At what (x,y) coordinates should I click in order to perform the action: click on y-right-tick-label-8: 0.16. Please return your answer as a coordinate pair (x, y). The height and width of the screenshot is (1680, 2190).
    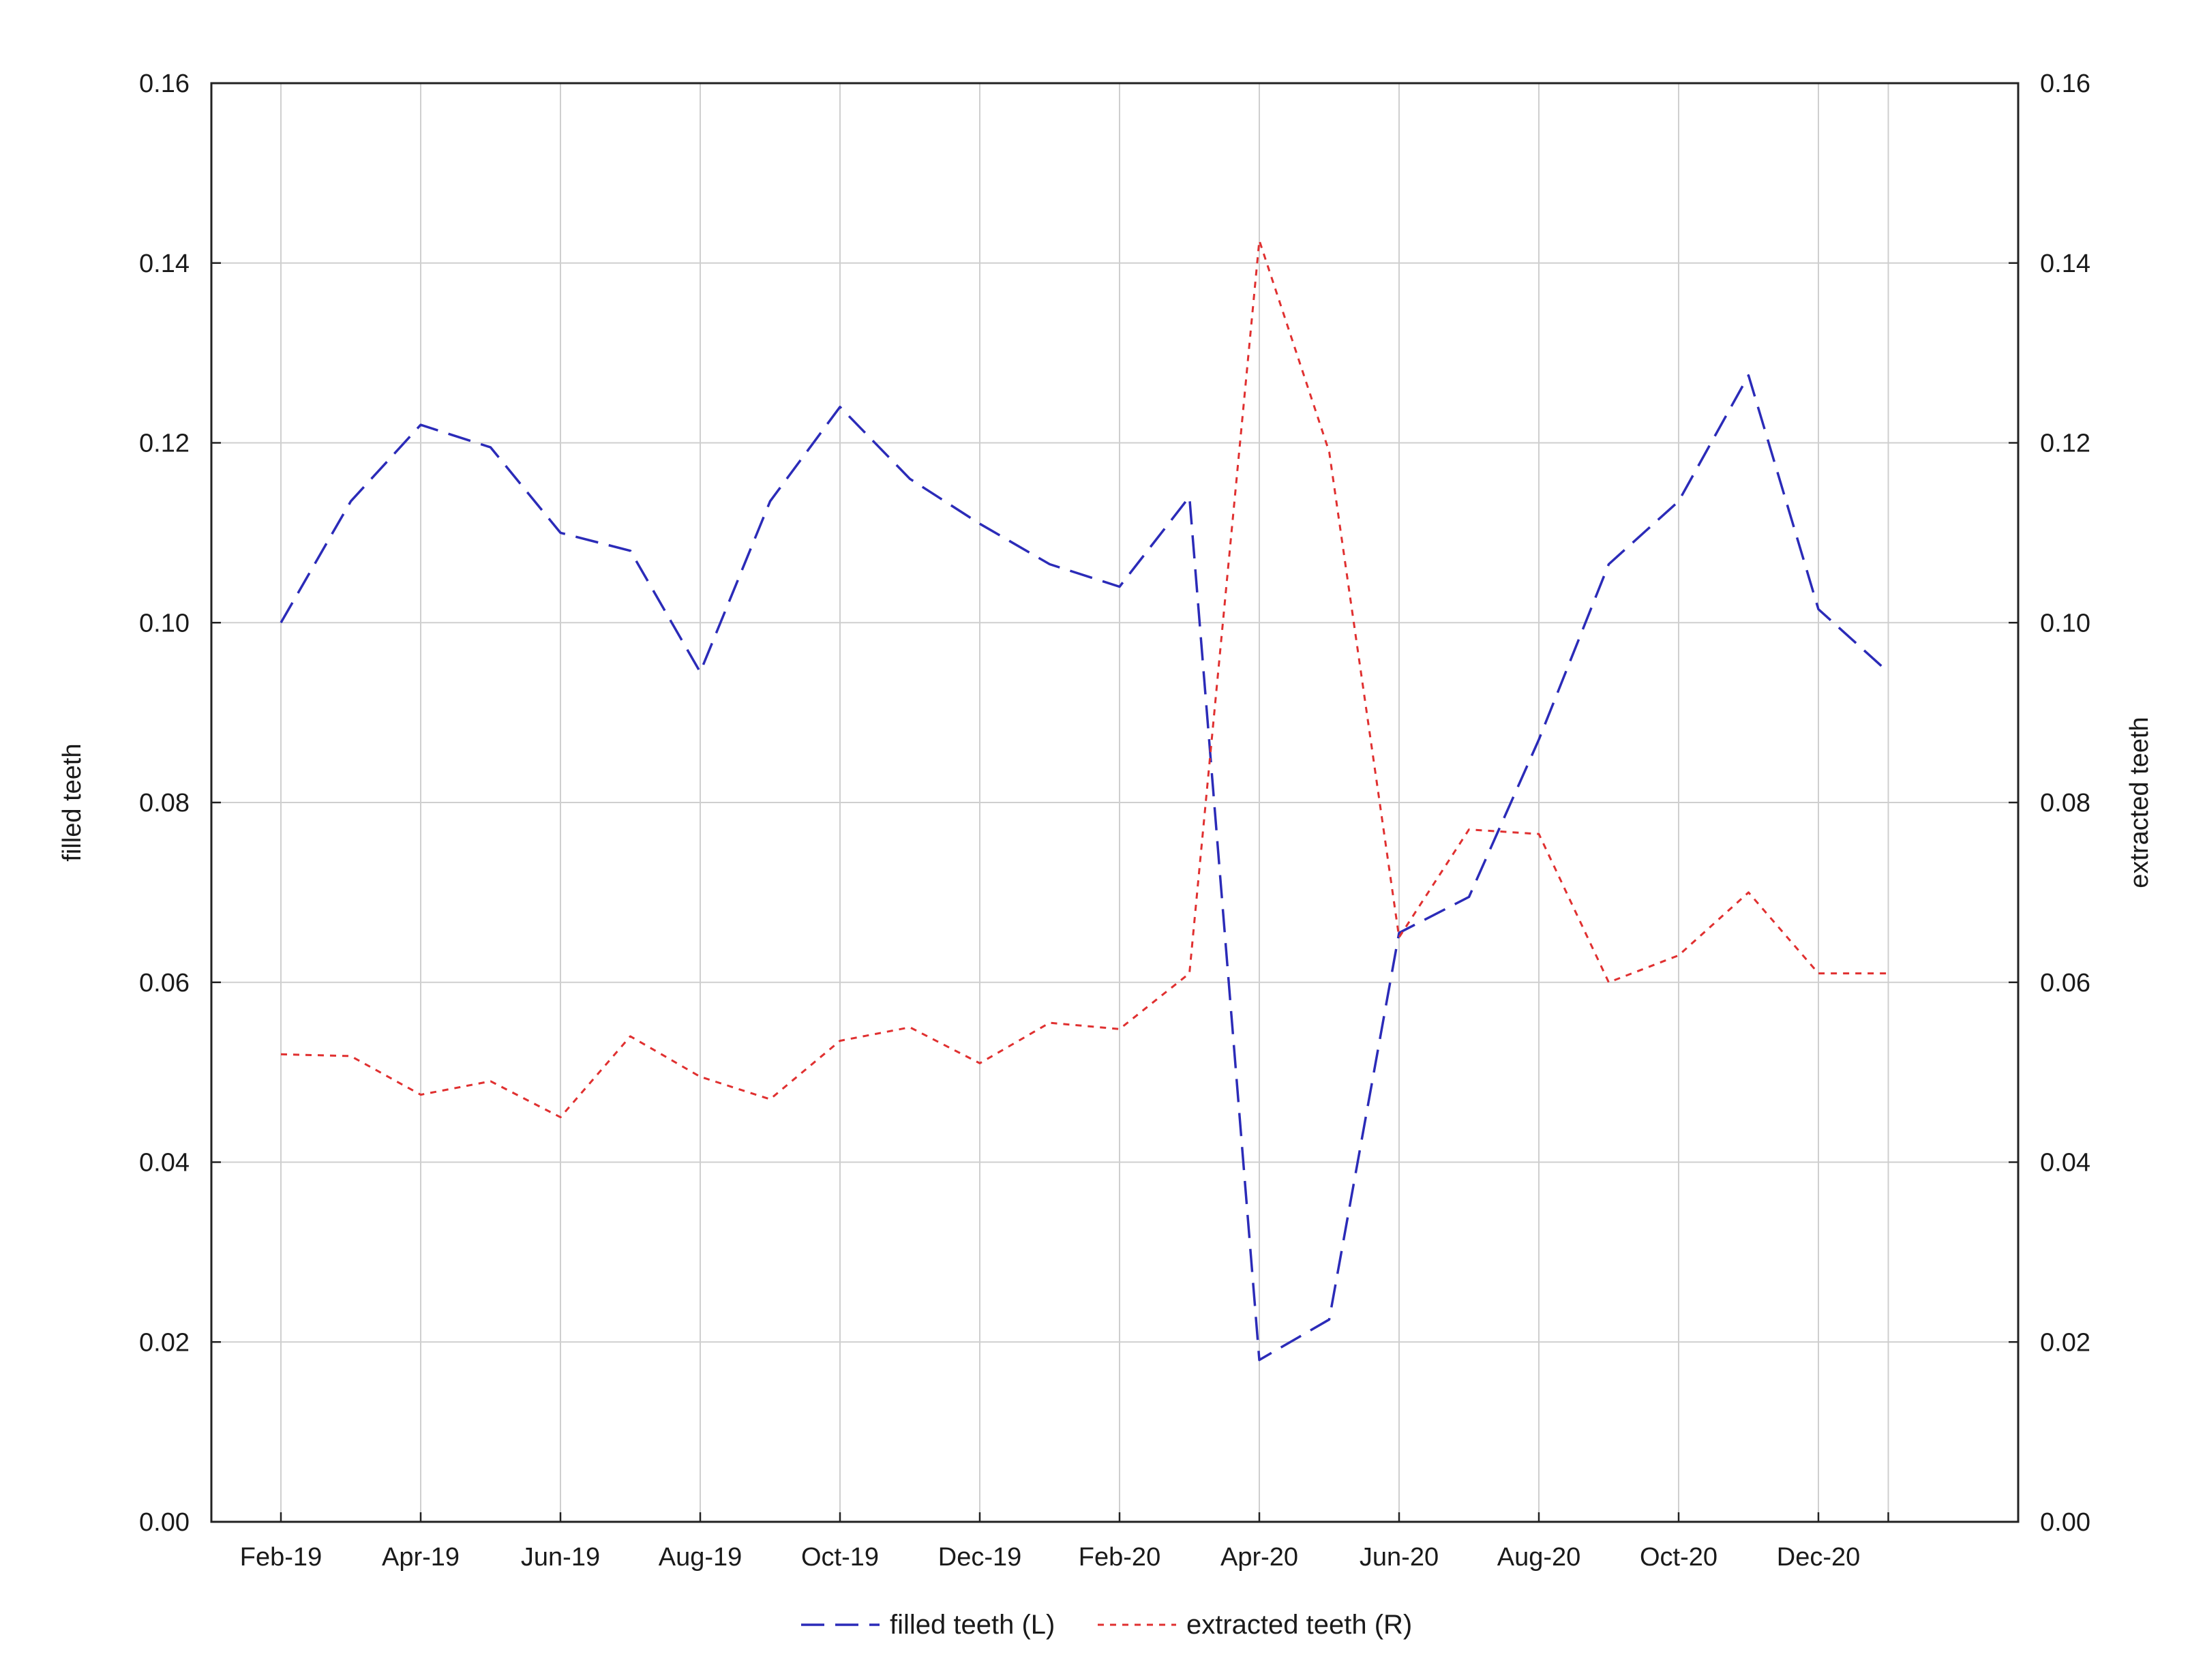
    Looking at the image, I should click on (2065, 84).